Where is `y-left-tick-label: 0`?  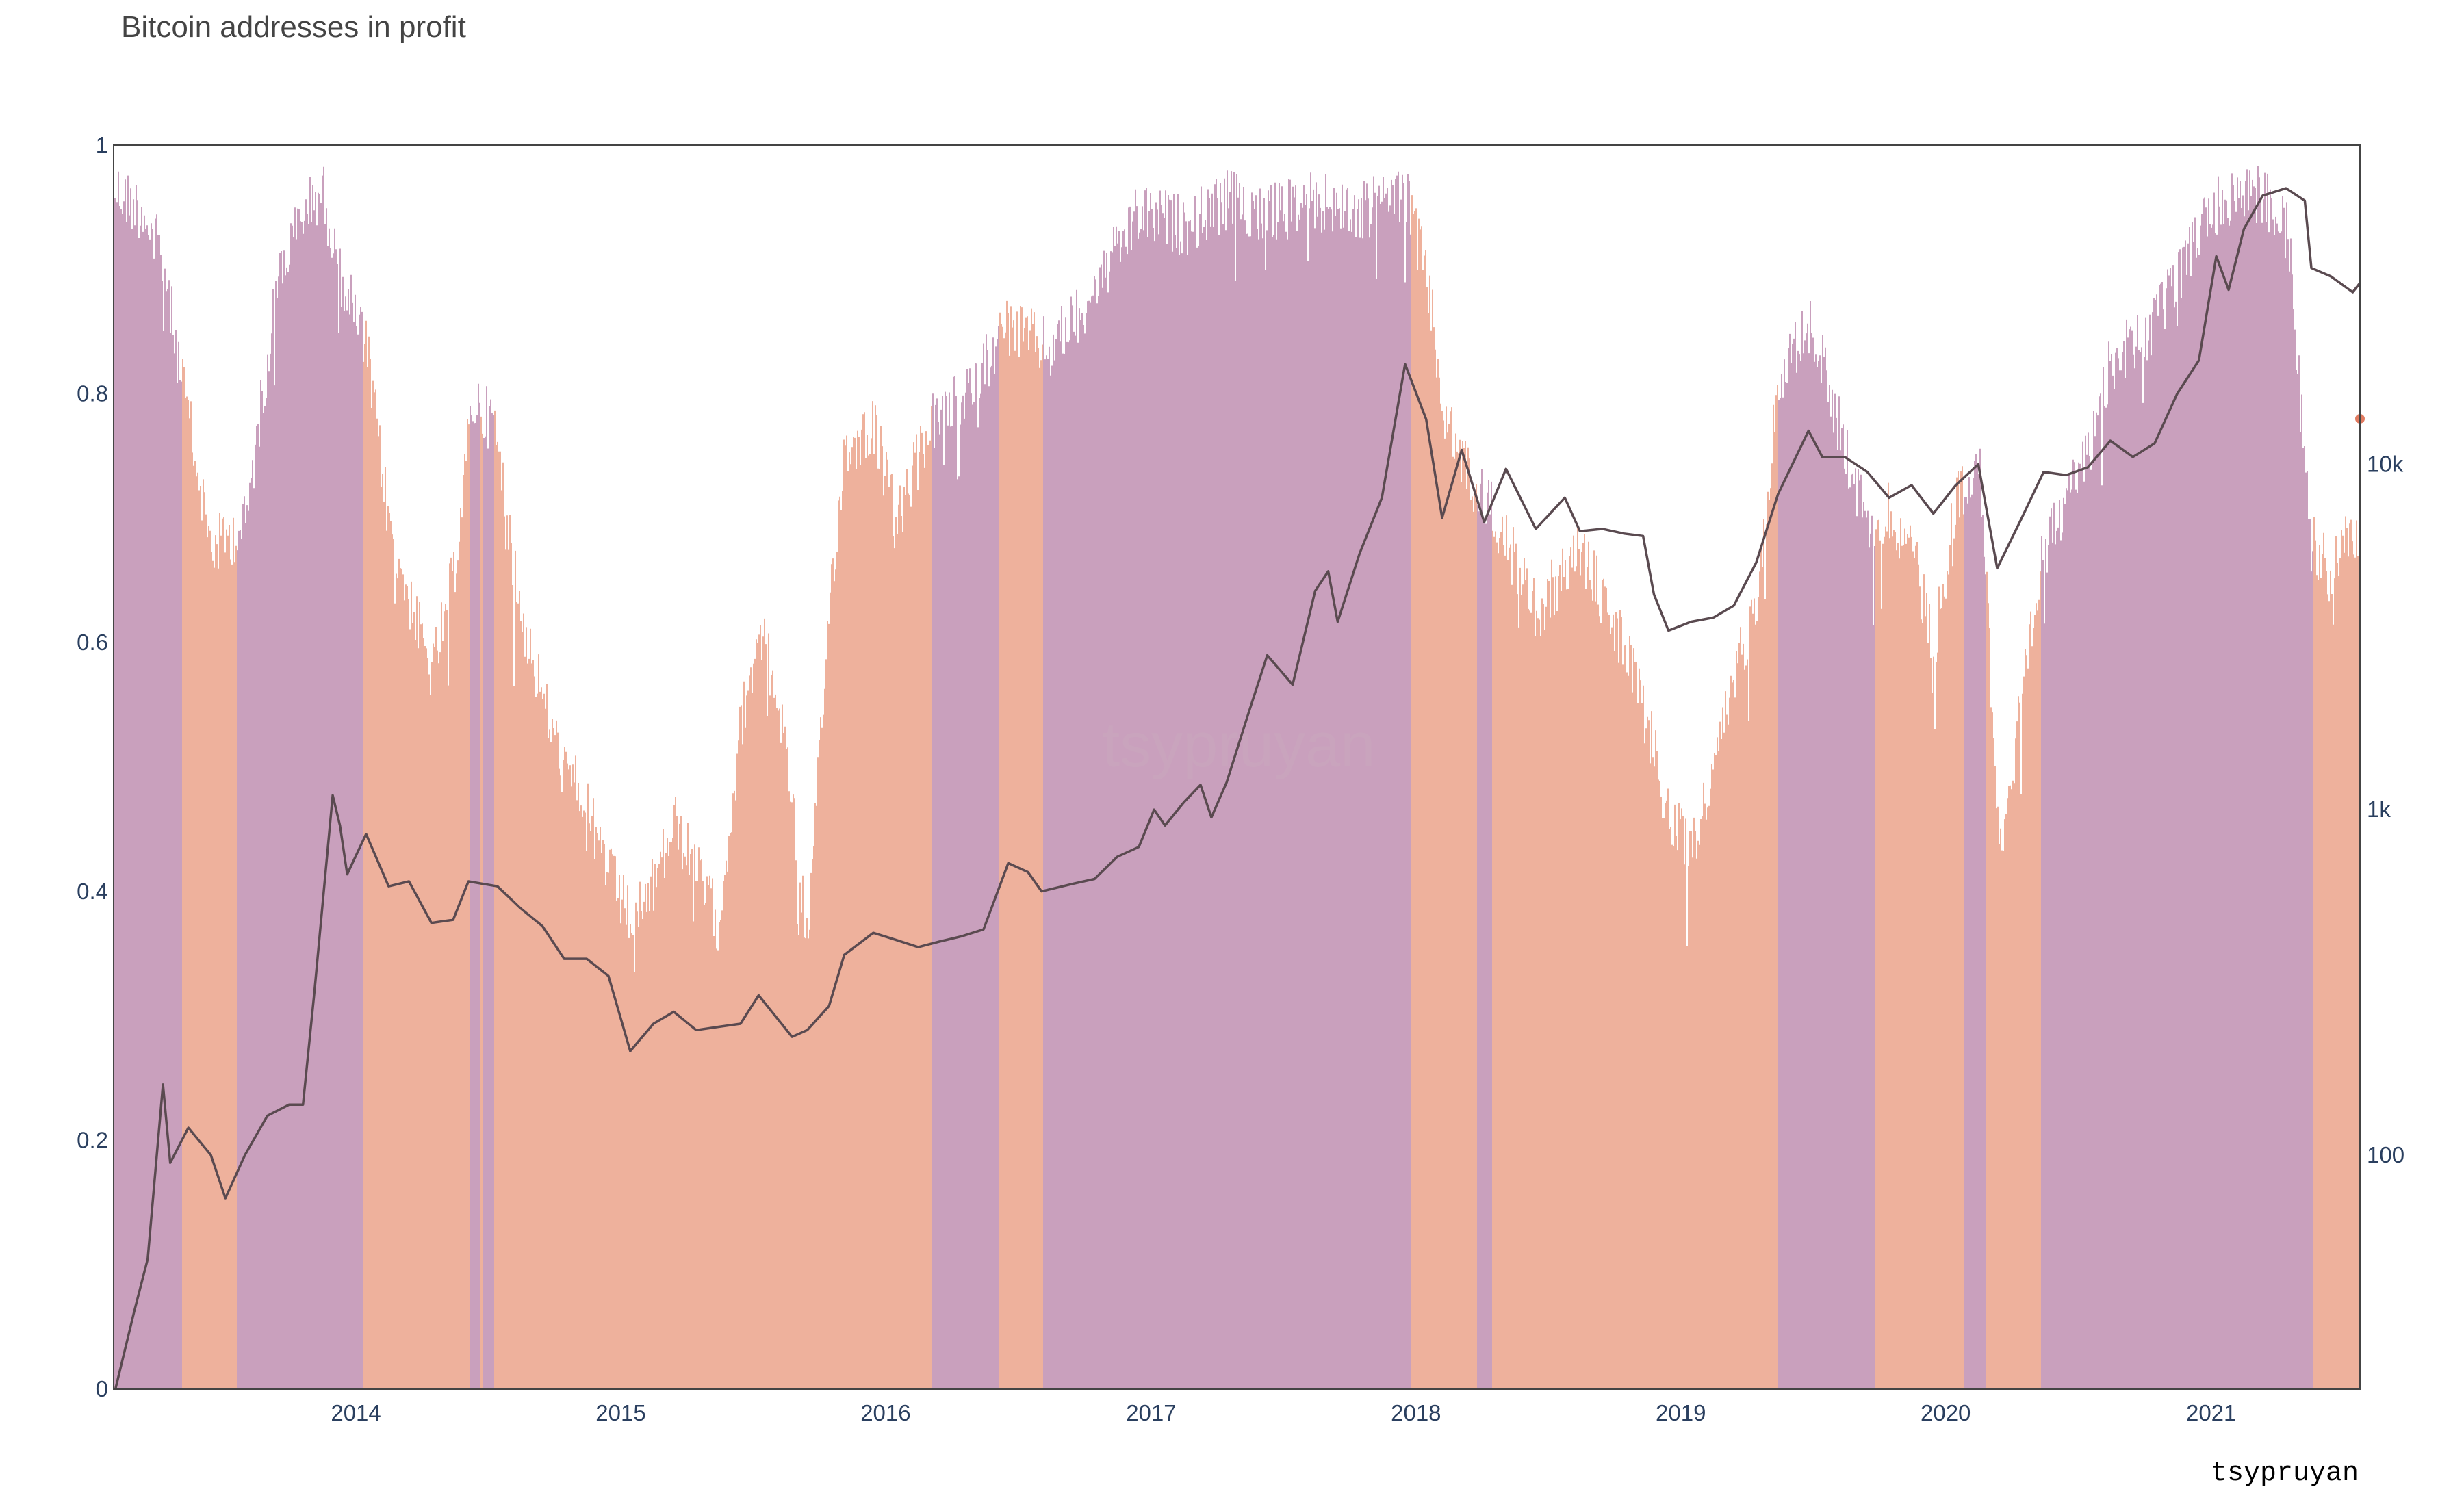
y-left-tick-label: 0 is located at coordinates (102, 1388).